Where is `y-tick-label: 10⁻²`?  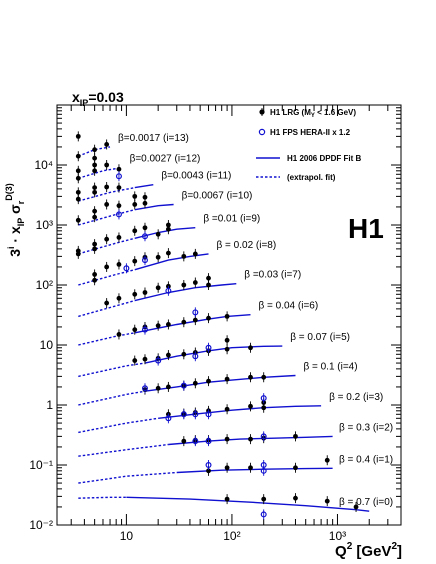 y-tick-label: 10⁻² is located at coordinates (41, 525).